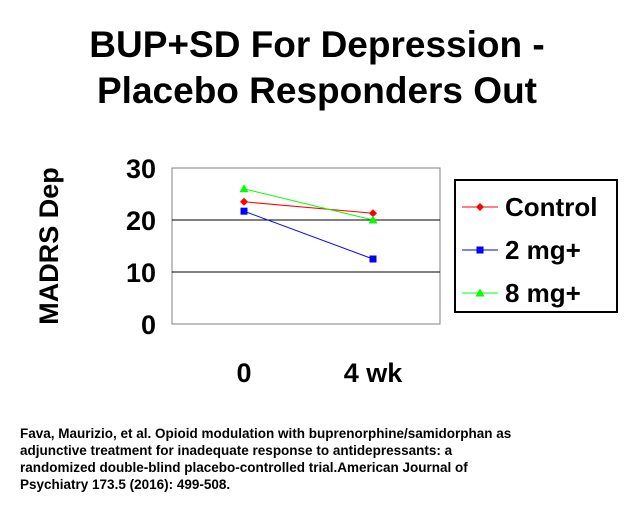  Describe the element at coordinates (317, 90) in the screenshot. I see `chart-title-line-2: Placebo Responders Out` at that location.